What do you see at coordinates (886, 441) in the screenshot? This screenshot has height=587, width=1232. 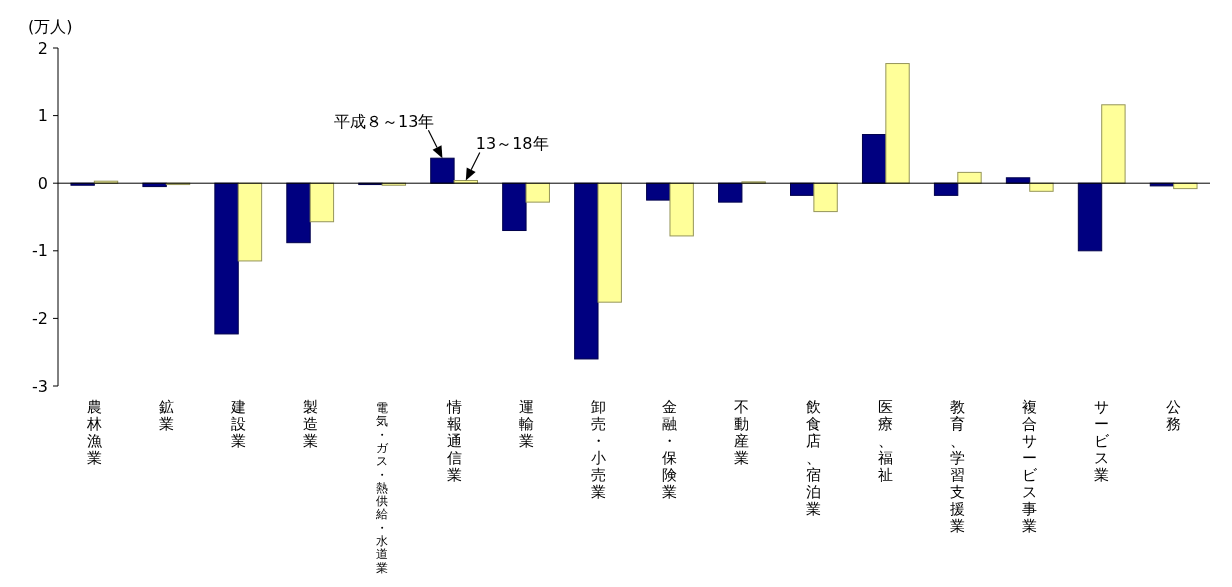 I see `x-tick-label: 医療、福祉` at bounding box center [886, 441].